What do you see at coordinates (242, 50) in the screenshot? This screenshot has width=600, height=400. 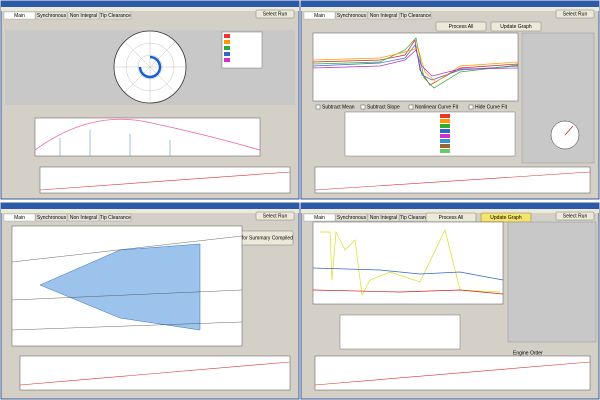 I see `color-legend` at bounding box center [242, 50].